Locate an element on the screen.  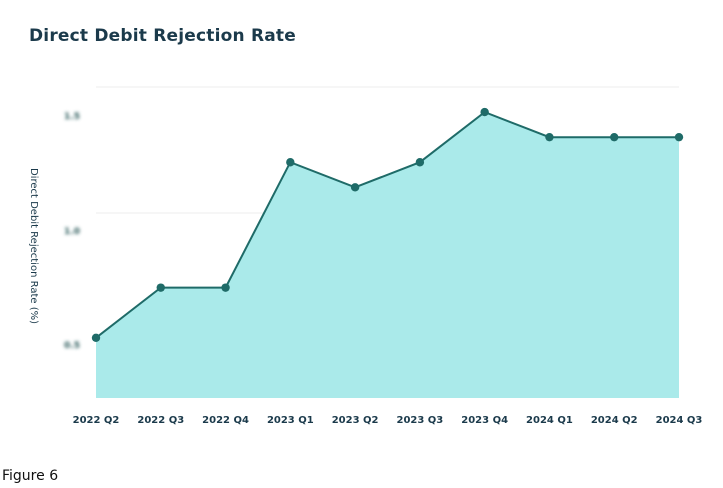
x-tick-label: 2023 Q1 is located at coordinates (290, 420).